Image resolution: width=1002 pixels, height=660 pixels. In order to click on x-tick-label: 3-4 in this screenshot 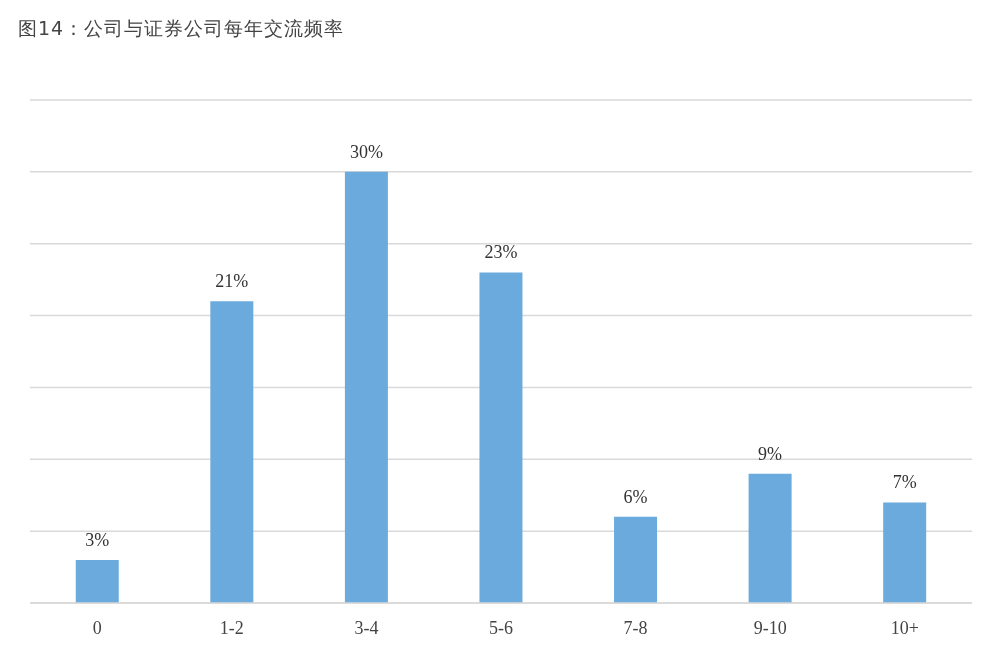, I will do `click(366, 627)`.